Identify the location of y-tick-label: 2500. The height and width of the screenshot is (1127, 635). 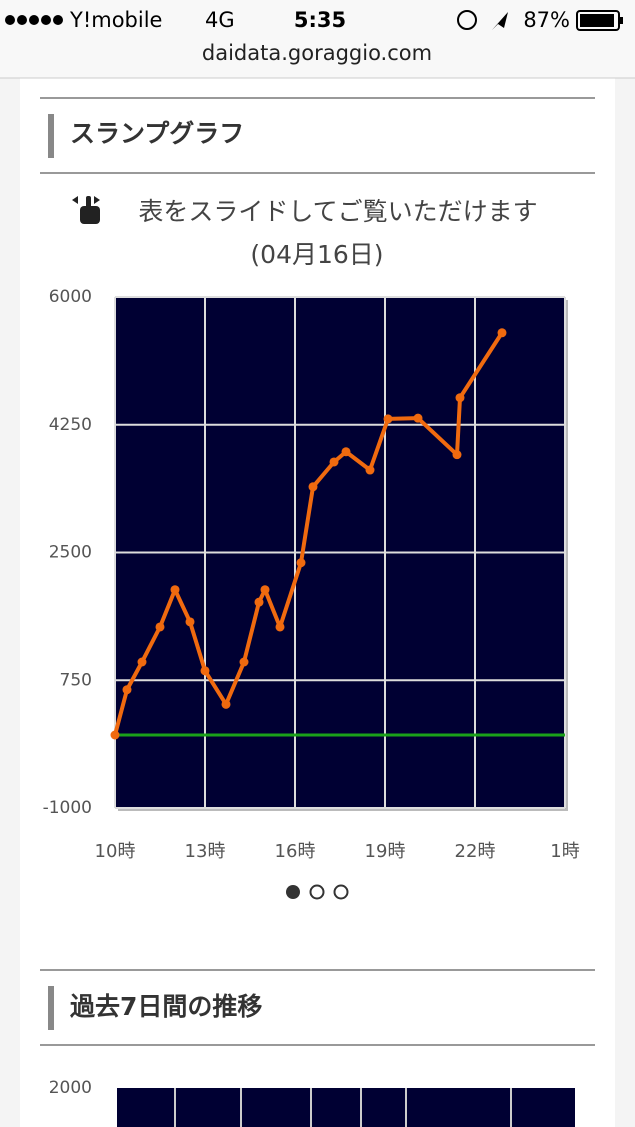
(70, 553).